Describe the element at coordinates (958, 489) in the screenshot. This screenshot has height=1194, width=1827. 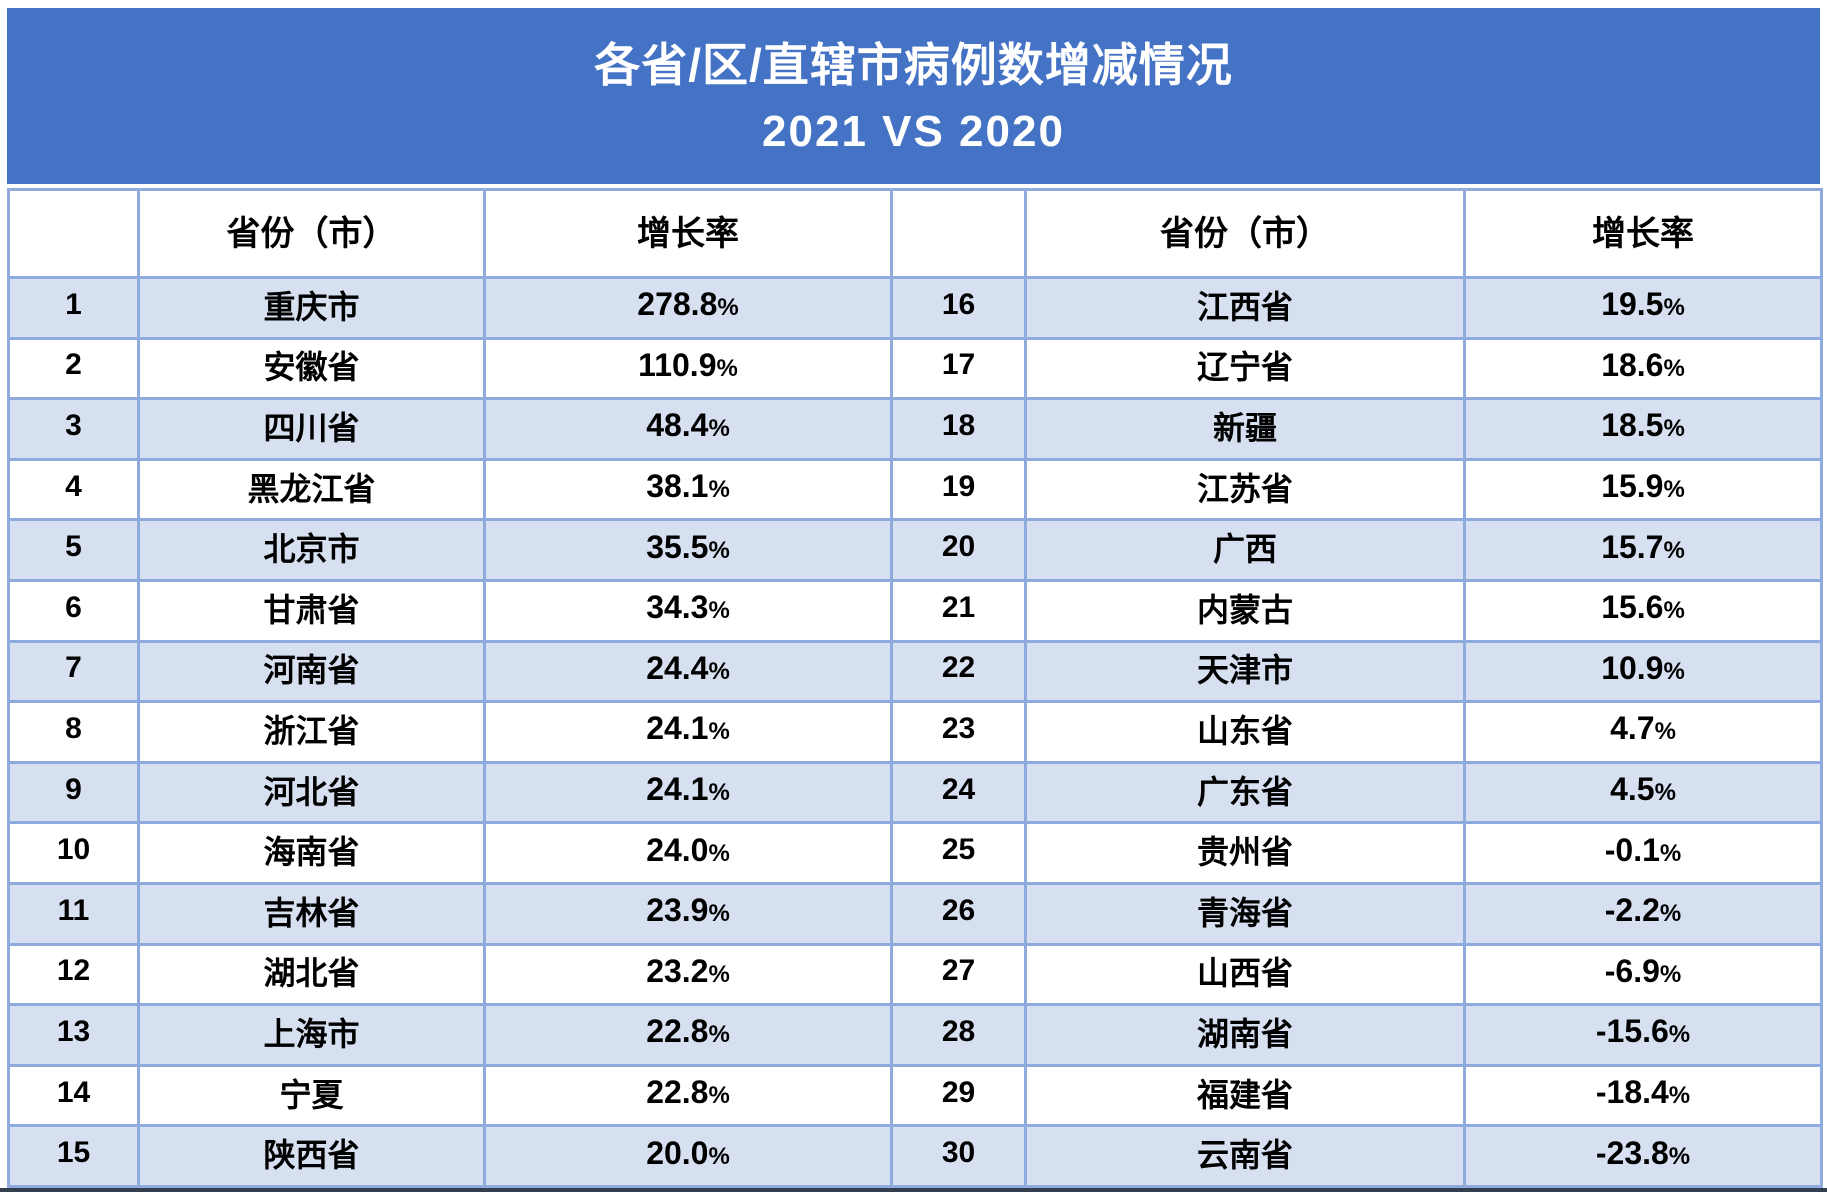
I see `rank-cell: 19` at that location.